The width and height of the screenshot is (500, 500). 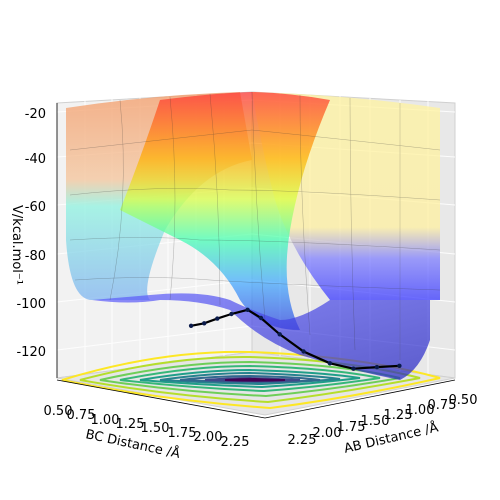 I want to click on trajectory-line, so click(x=295, y=339).